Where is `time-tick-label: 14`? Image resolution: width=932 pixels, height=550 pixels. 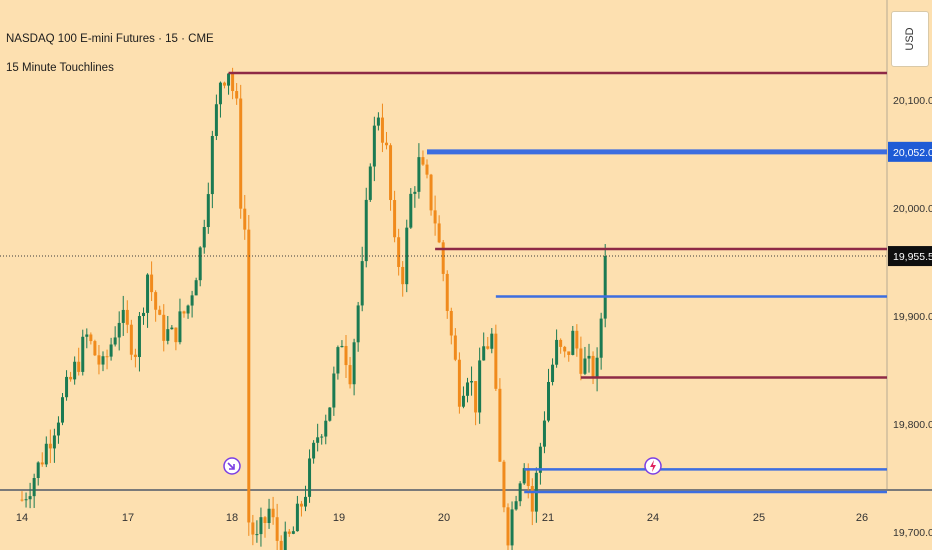 time-tick-label: 14 is located at coordinates (22, 518).